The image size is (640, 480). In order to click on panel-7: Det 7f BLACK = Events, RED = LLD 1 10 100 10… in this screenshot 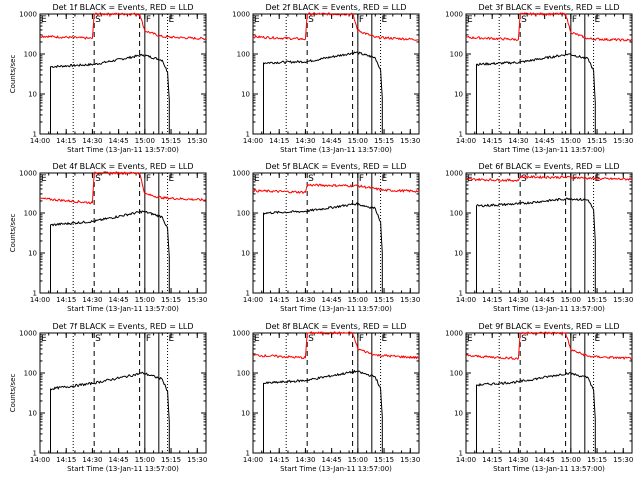, I will do `click(108, 397)`.